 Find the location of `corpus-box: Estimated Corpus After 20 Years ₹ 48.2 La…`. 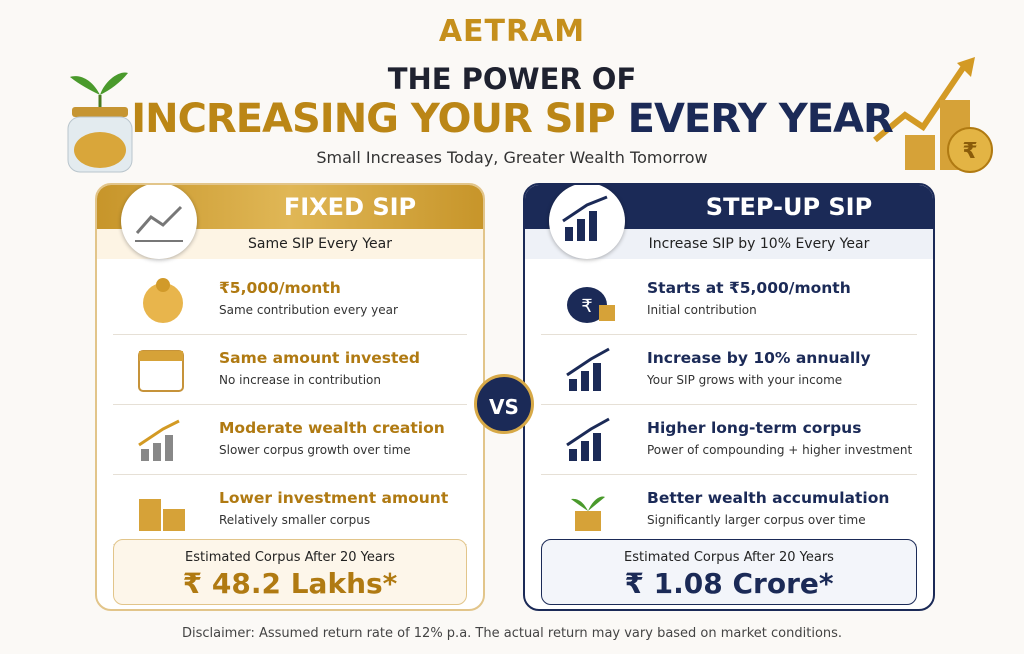

corpus-box: Estimated Corpus After 20 Years ₹ 48.2 La… is located at coordinates (290, 572).